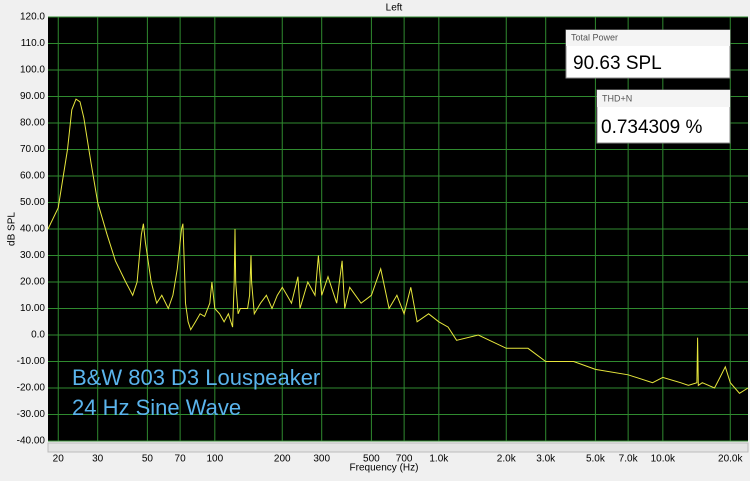  What do you see at coordinates (32, 17) in the screenshot?
I see `y-tick-label: 120.0` at bounding box center [32, 17].